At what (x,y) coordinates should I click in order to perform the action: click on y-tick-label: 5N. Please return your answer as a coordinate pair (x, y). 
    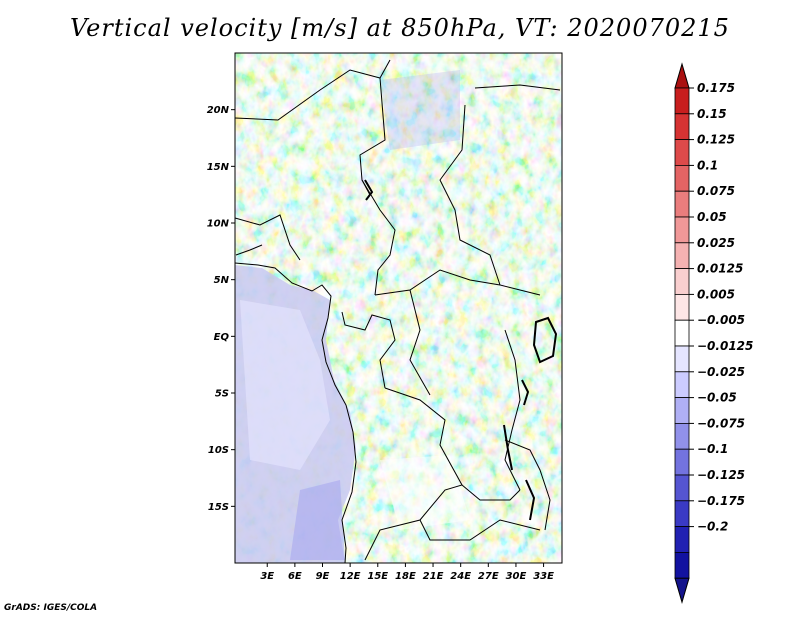
    Looking at the image, I should click on (222, 280).